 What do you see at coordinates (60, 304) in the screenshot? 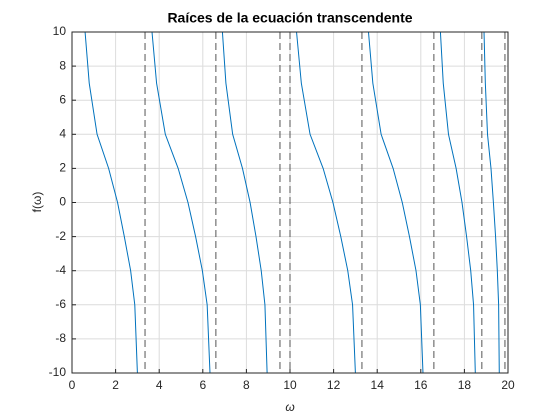
I see `y-tick-label: -6` at bounding box center [60, 304].